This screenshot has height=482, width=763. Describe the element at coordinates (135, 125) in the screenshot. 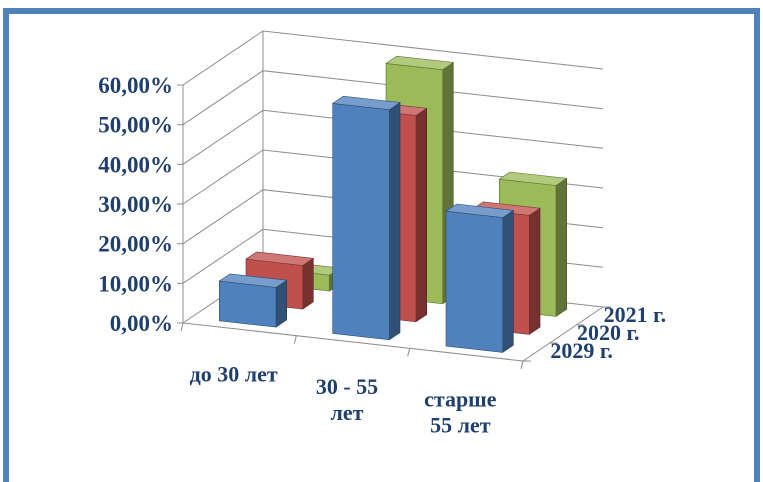

I see `y-tick-label: 50,00%` at that location.